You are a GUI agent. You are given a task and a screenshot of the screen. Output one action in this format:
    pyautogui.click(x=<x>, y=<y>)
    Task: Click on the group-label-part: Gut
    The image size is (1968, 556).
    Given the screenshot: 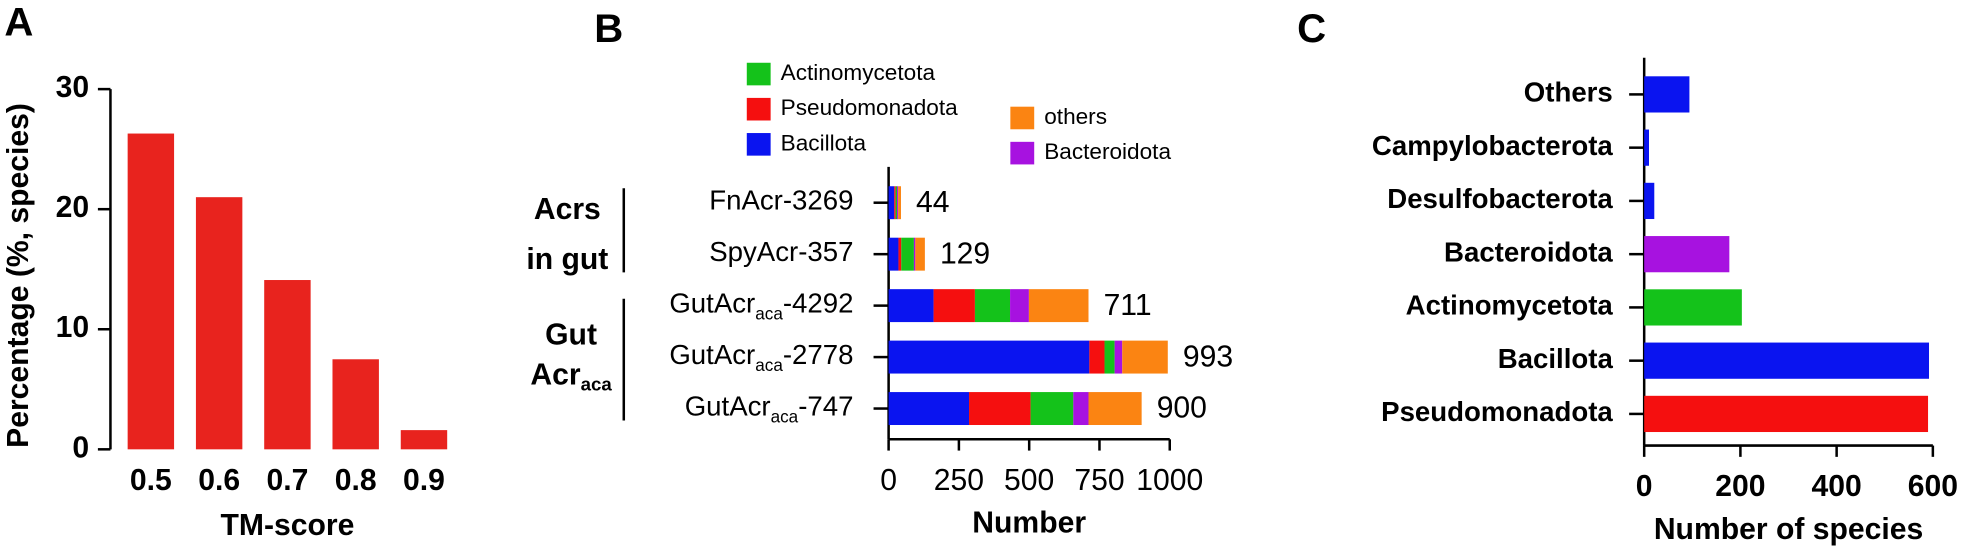 What is the action you would take?
    pyautogui.click(x=571, y=334)
    